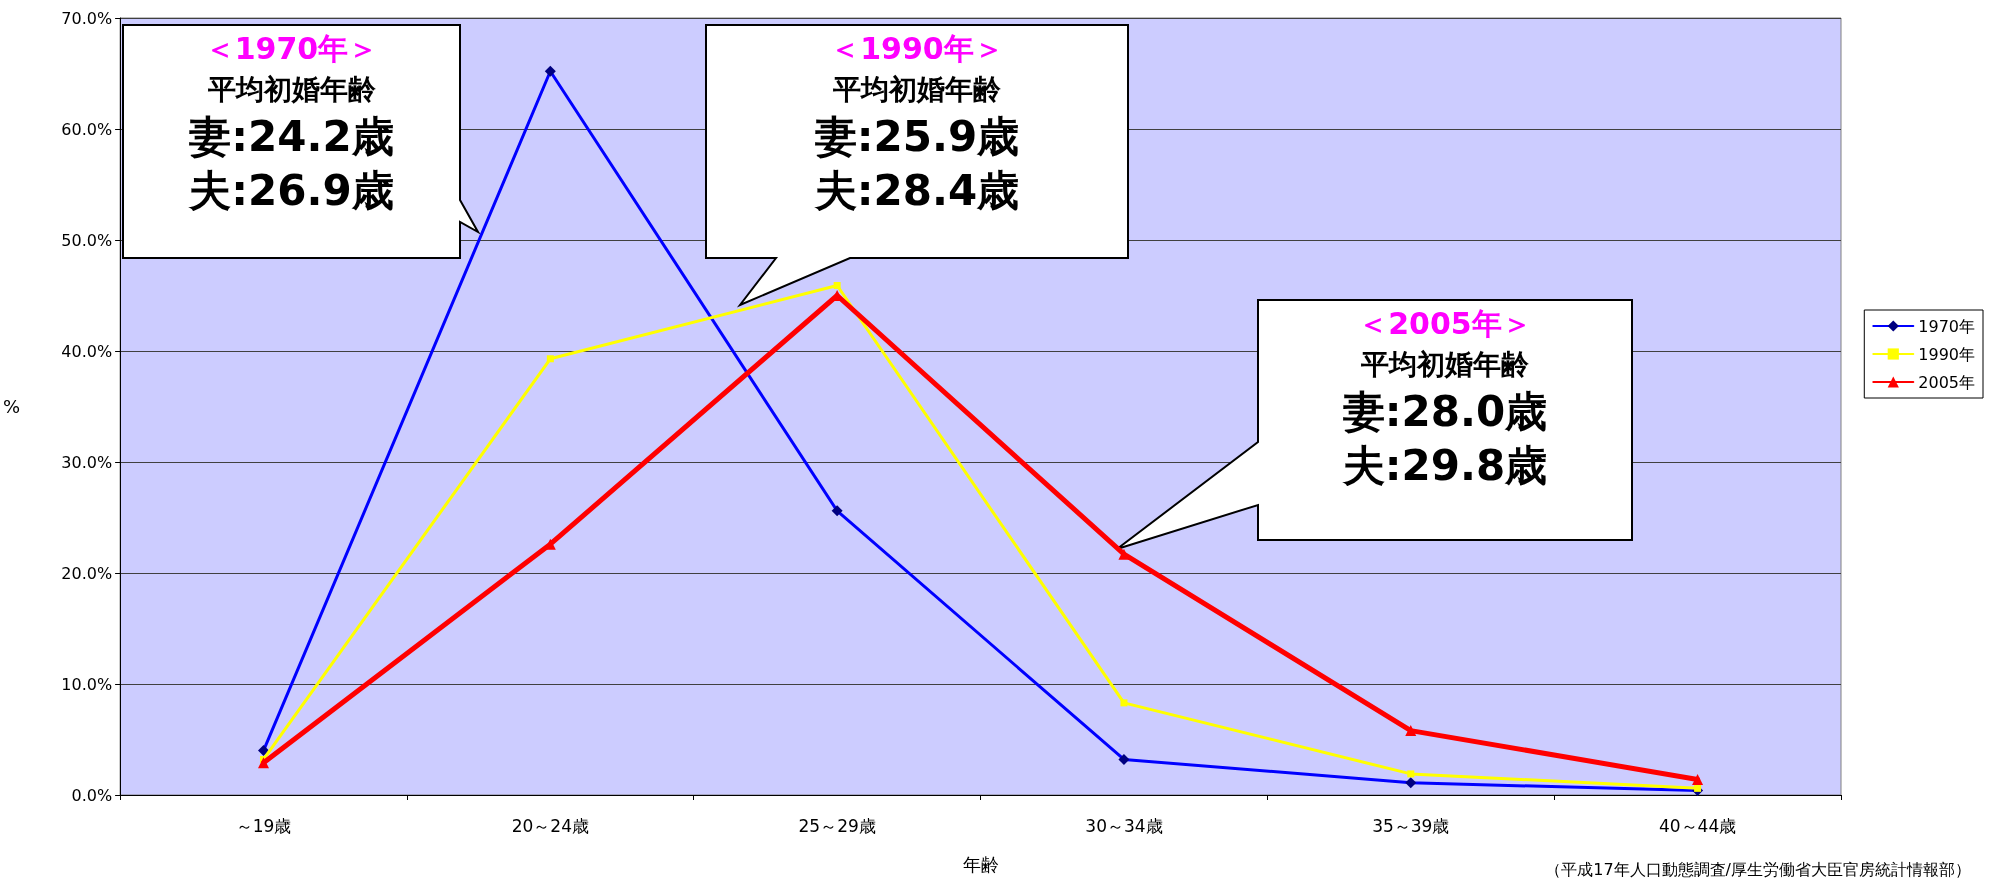 The image size is (1991, 883). What do you see at coordinates (291, 136) in the screenshot?
I see `annotation: 妻:24.2歳` at bounding box center [291, 136].